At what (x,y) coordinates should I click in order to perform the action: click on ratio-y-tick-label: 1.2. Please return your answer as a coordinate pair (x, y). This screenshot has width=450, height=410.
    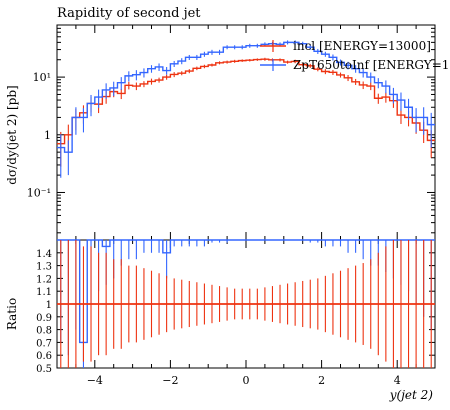
    Looking at the image, I should click on (44, 279).